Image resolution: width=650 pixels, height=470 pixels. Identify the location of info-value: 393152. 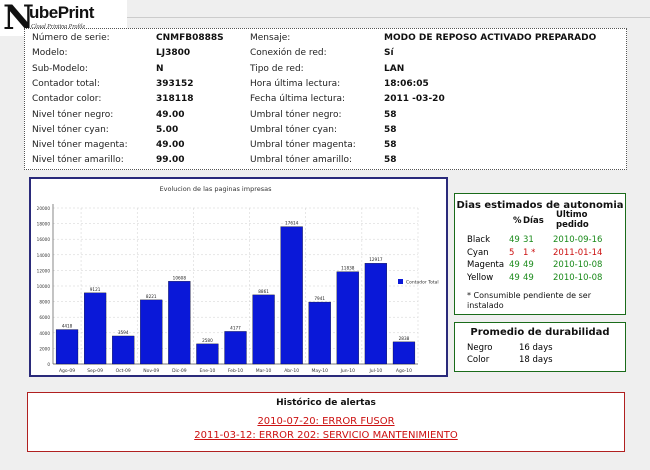
(175, 83).